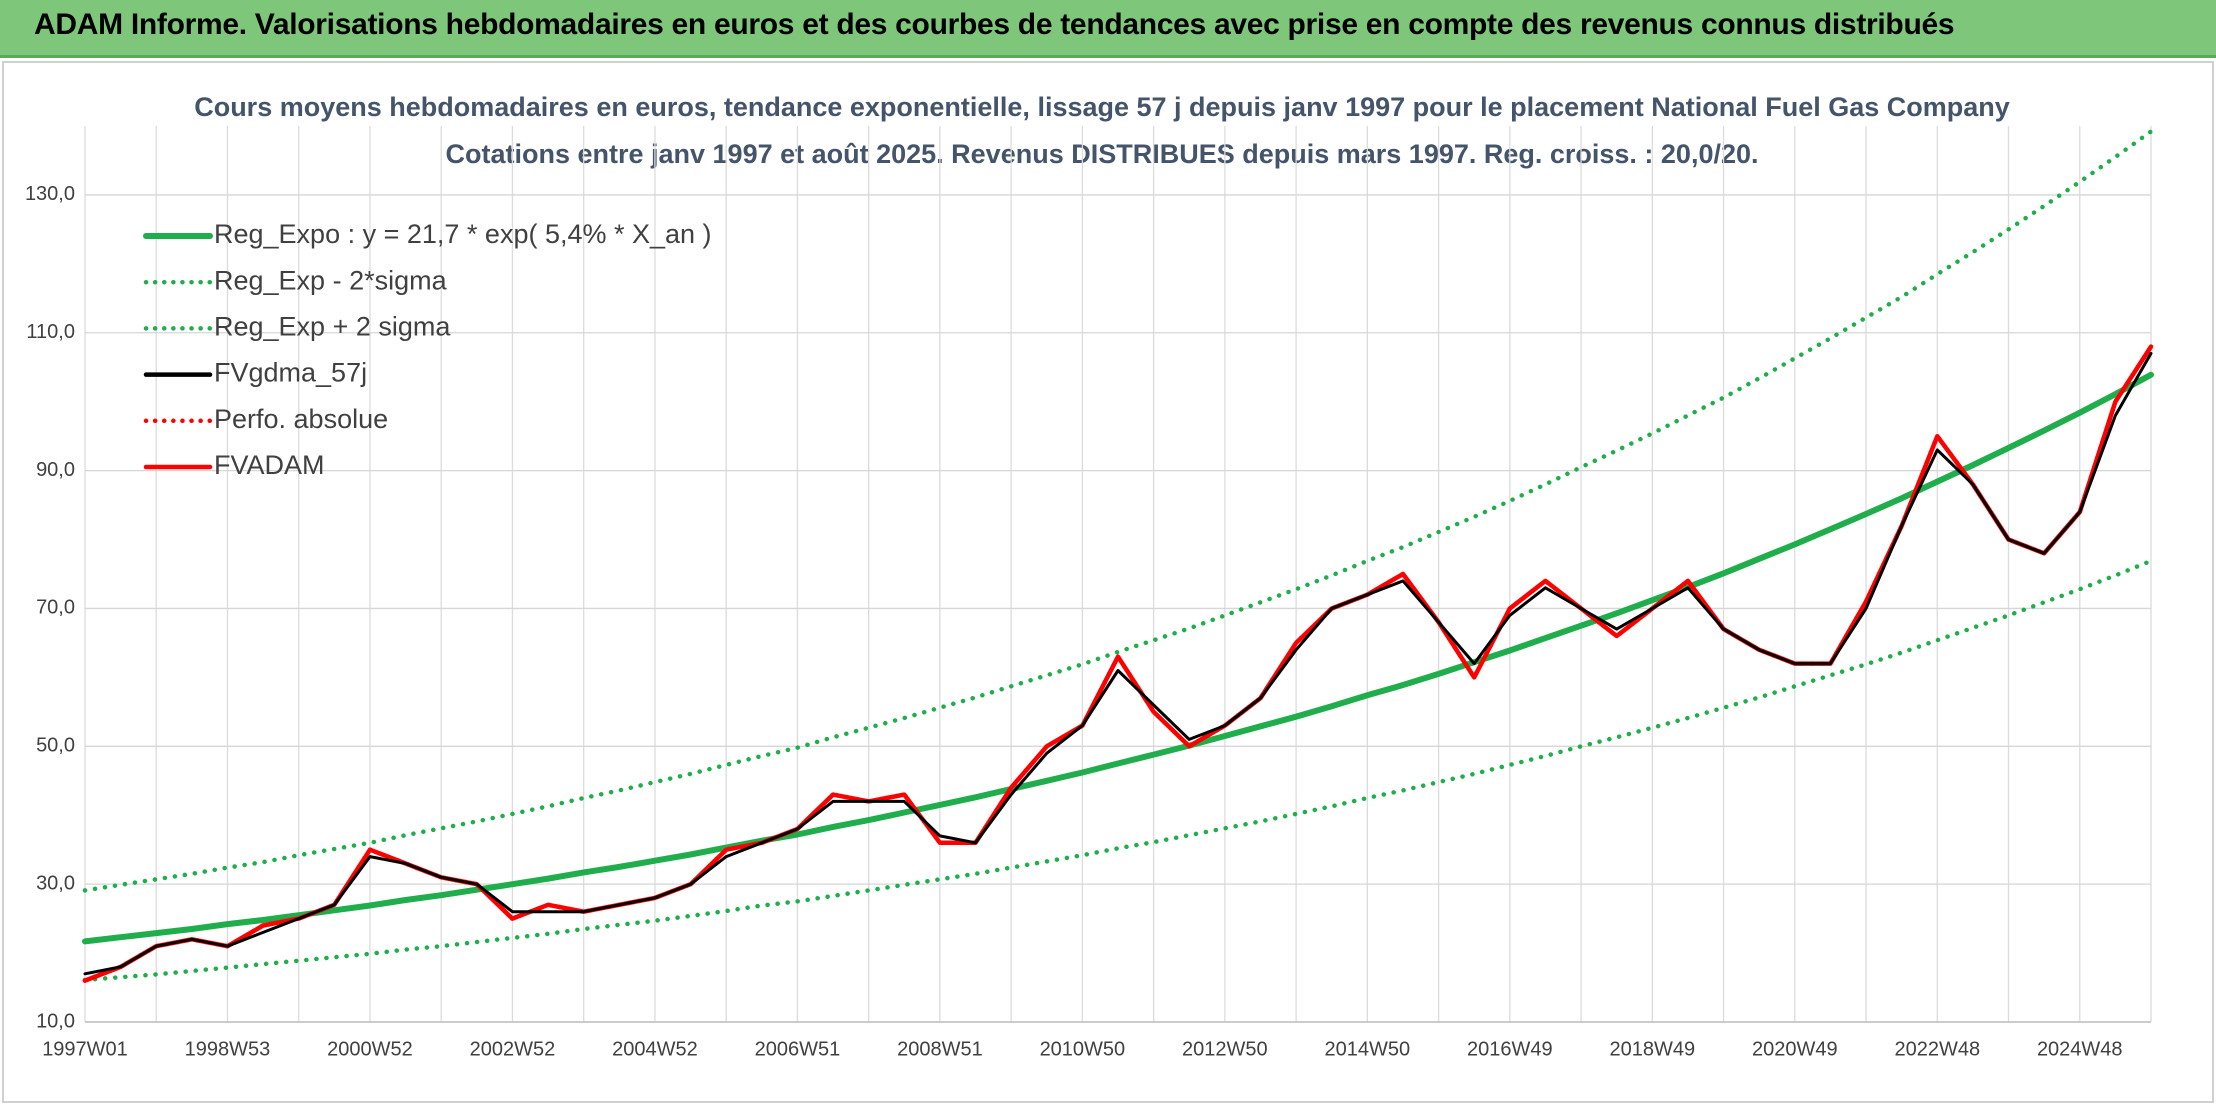 The image size is (2216, 1106). I want to click on legend-label: Perfo. absolue, so click(301, 419).